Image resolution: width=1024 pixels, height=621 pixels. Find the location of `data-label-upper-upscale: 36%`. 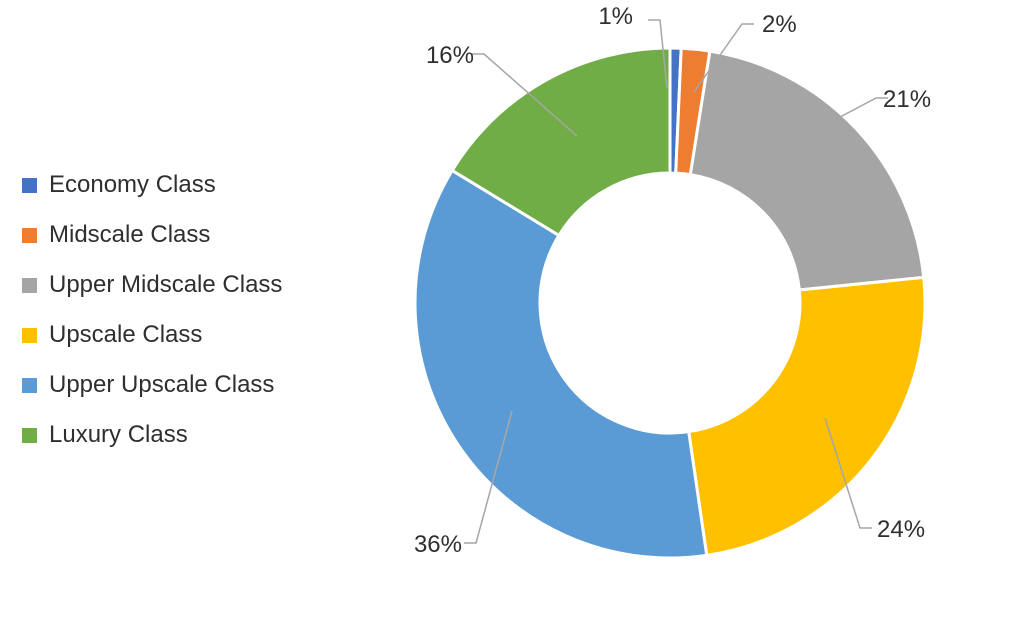

data-label-upper-upscale: 36% is located at coordinates (438, 544).